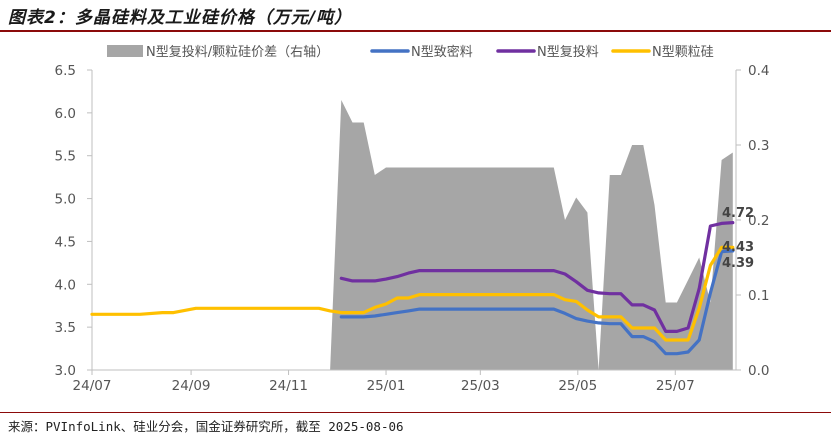 The image size is (831, 437). I want to click on left-tick-label: 3.0, so click(65, 371).